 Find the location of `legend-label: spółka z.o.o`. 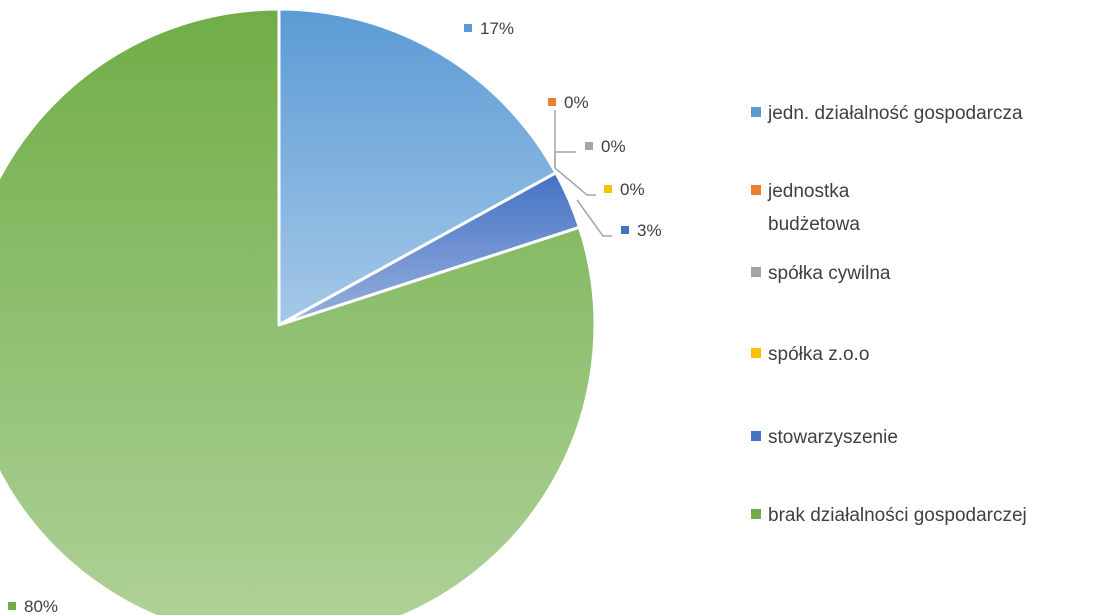

legend-label: spółka z.o.o is located at coordinates (818, 354).